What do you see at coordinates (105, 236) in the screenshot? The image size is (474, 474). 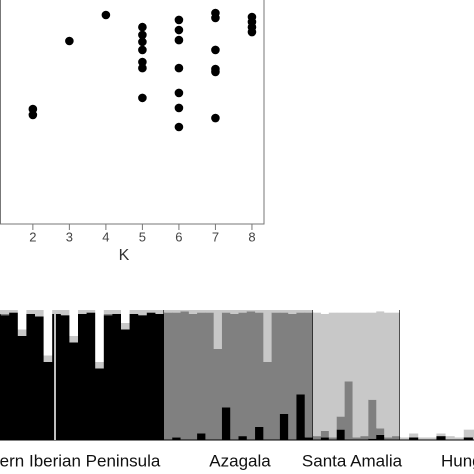 I see `x-tick-label: 4` at bounding box center [105, 236].